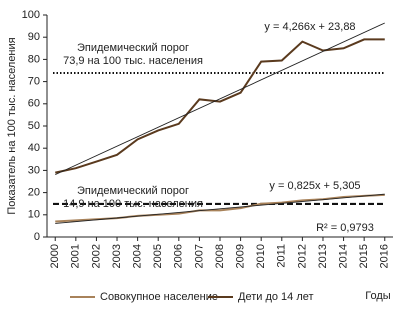  I want to click on x-tick-label: 2004, so click(138, 256).